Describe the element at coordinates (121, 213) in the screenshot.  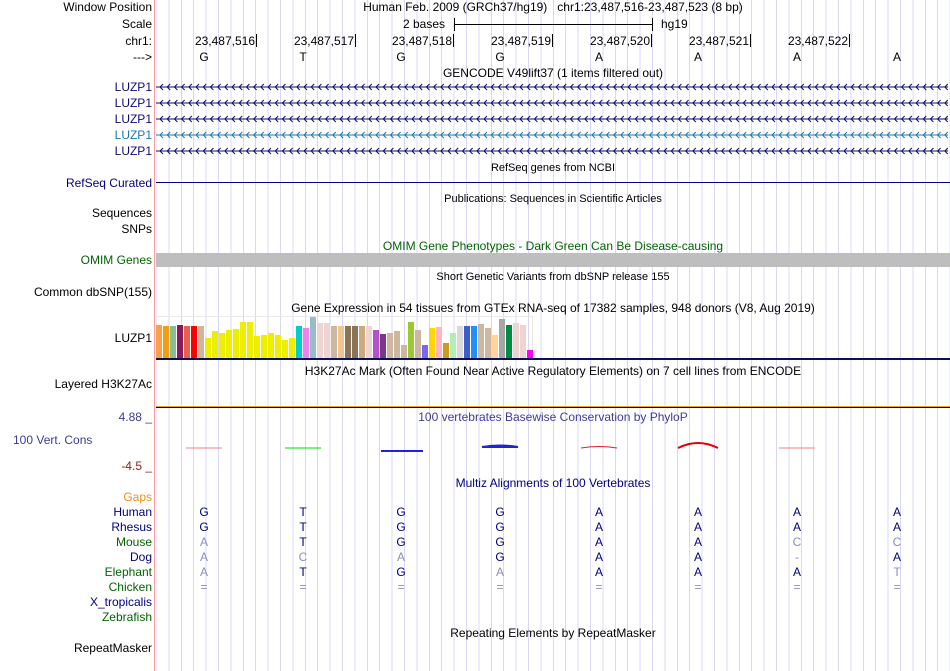
I see `sequences-label: Sequences` at that location.